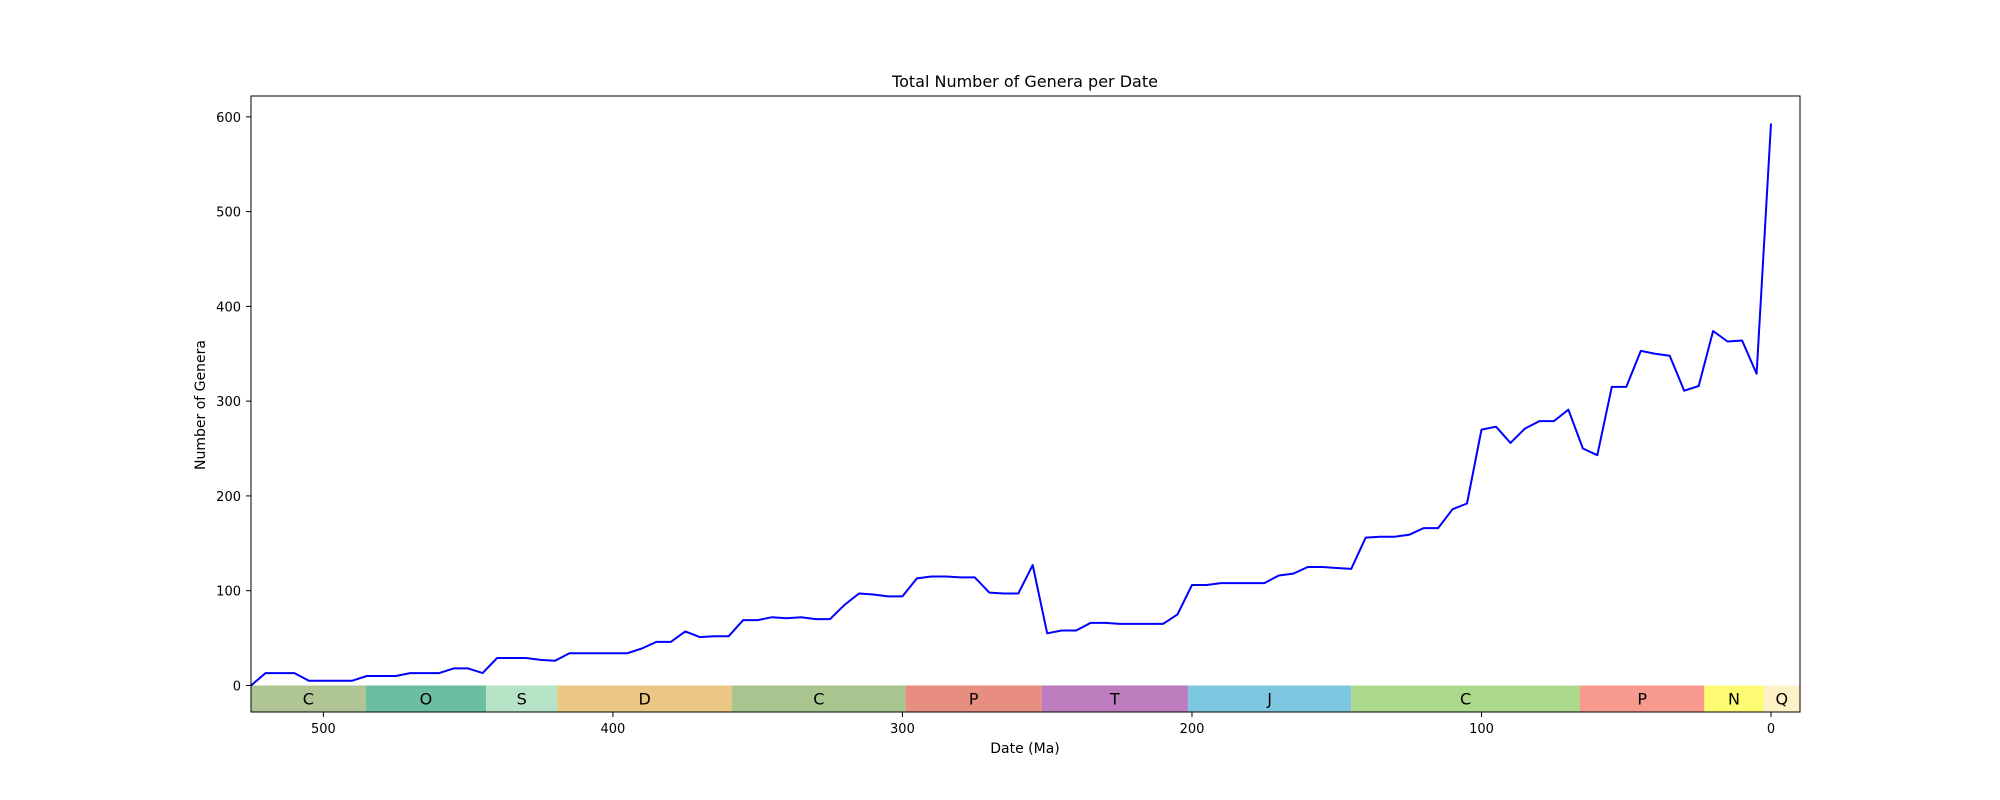 The image size is (2000, 800). I want to click on x-tick-label: 200, so click(1192, 729).